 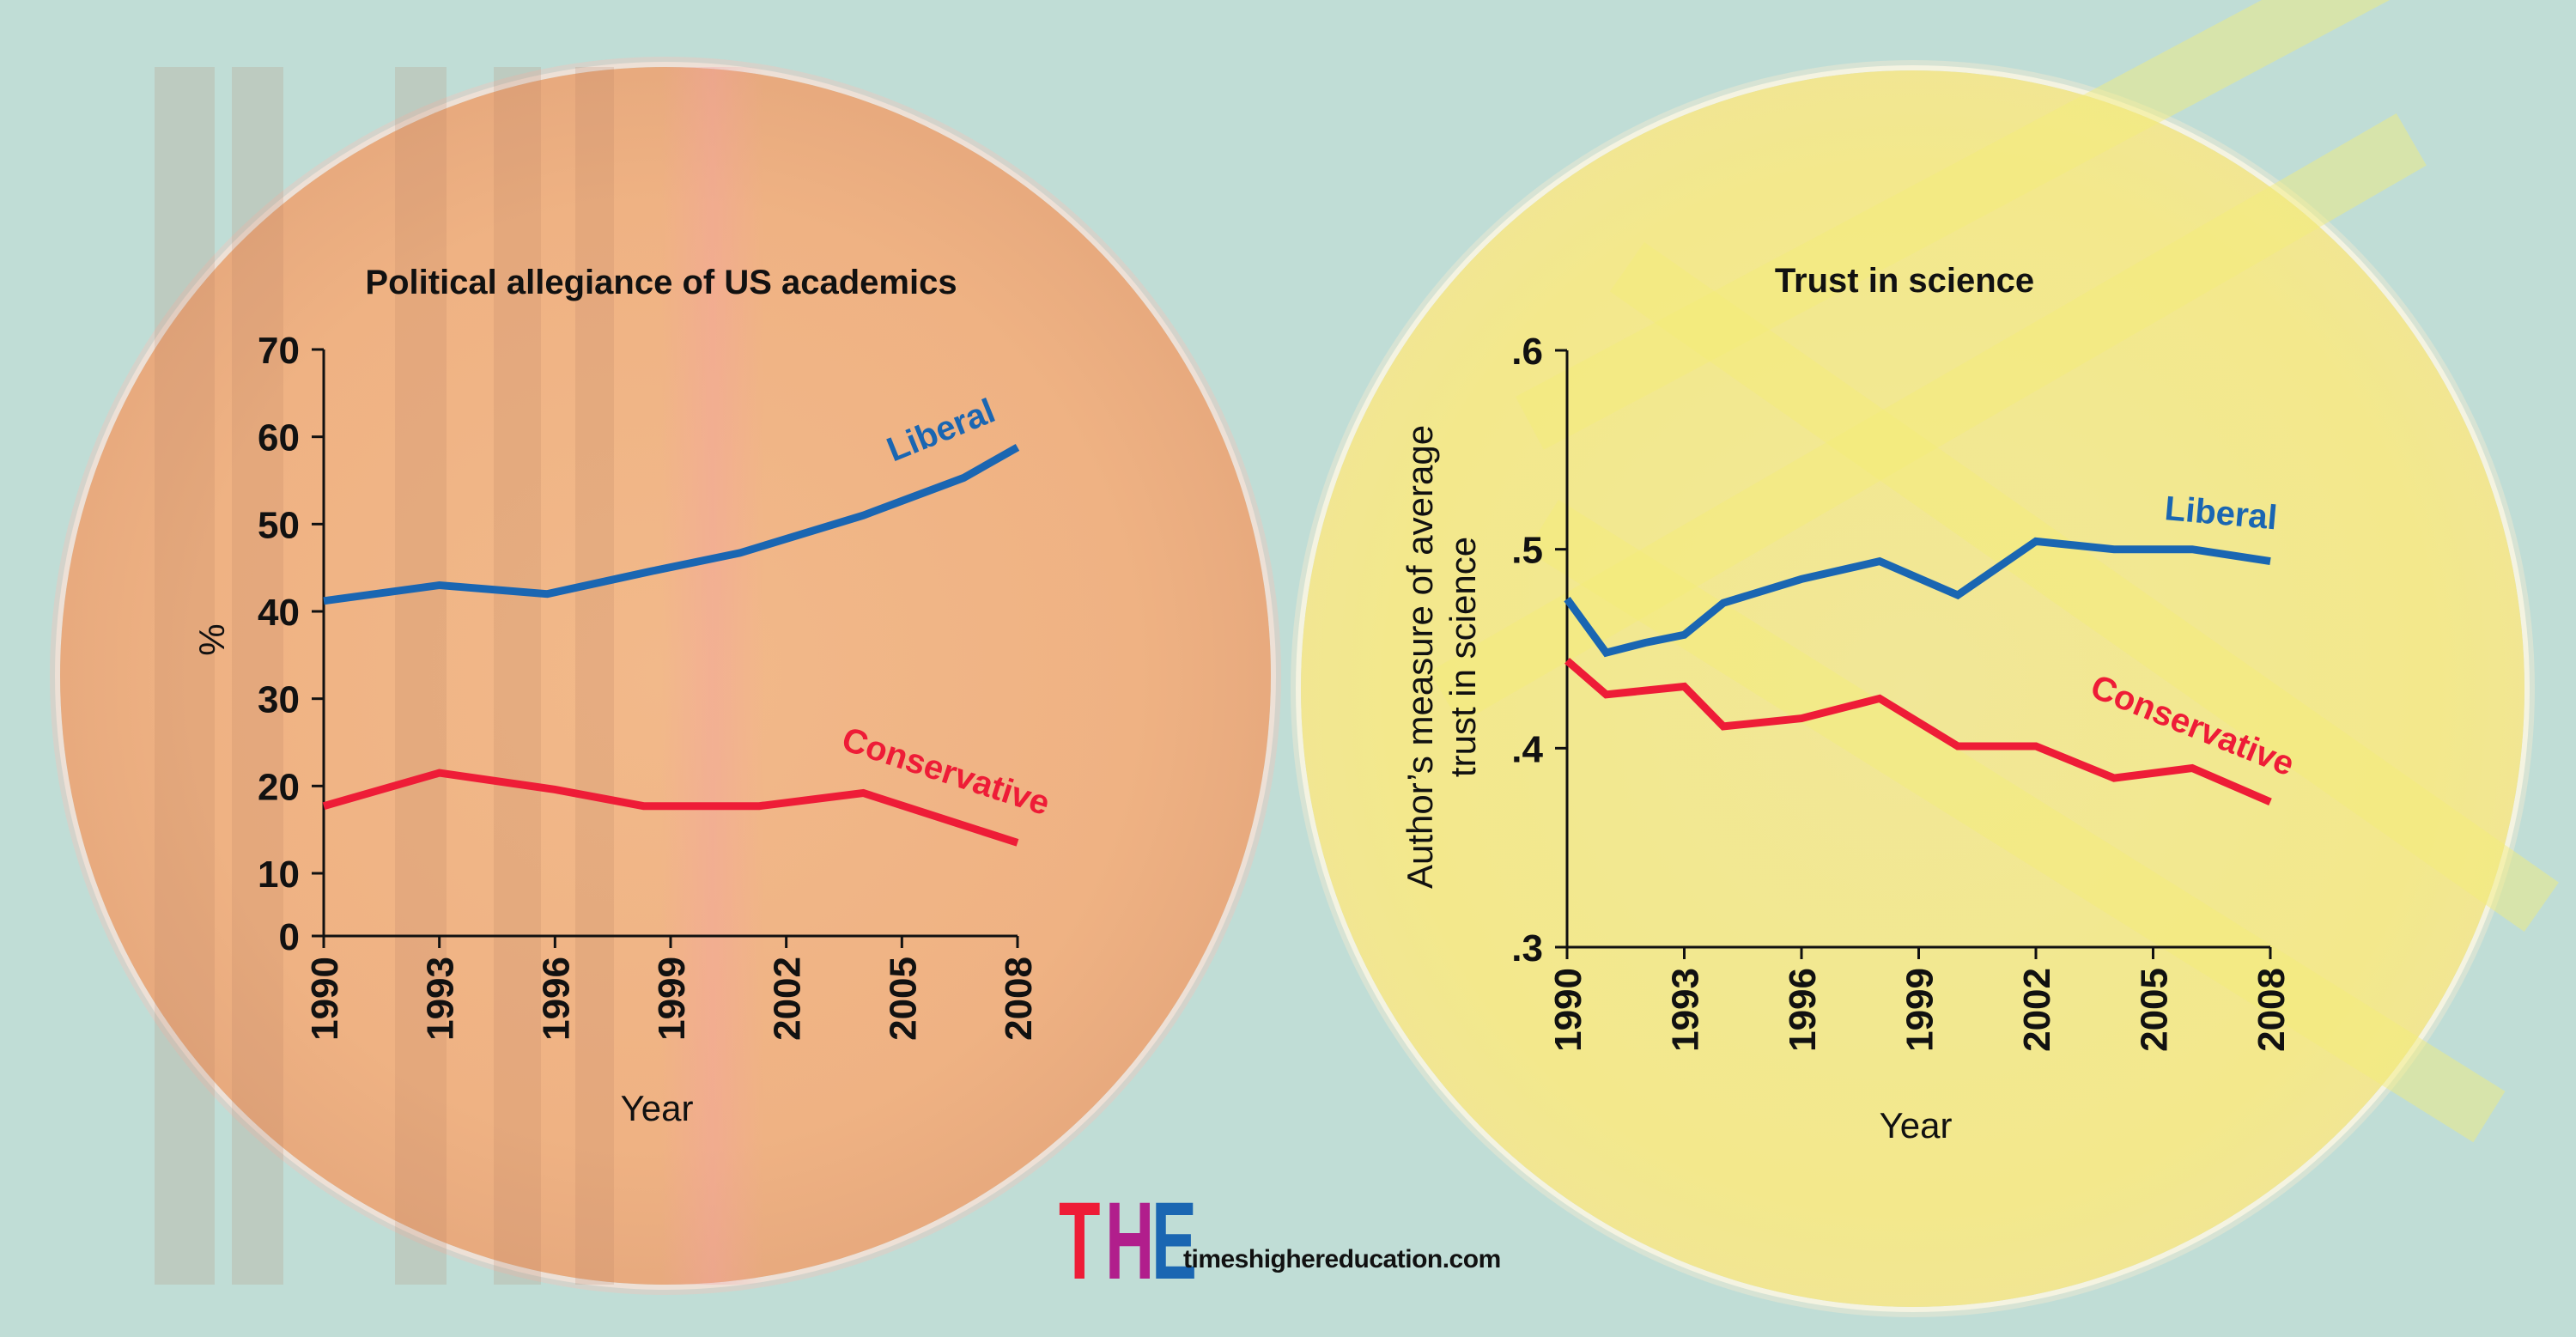 I want to click on y-tick-label: .4, so click(x=1527, y=749).